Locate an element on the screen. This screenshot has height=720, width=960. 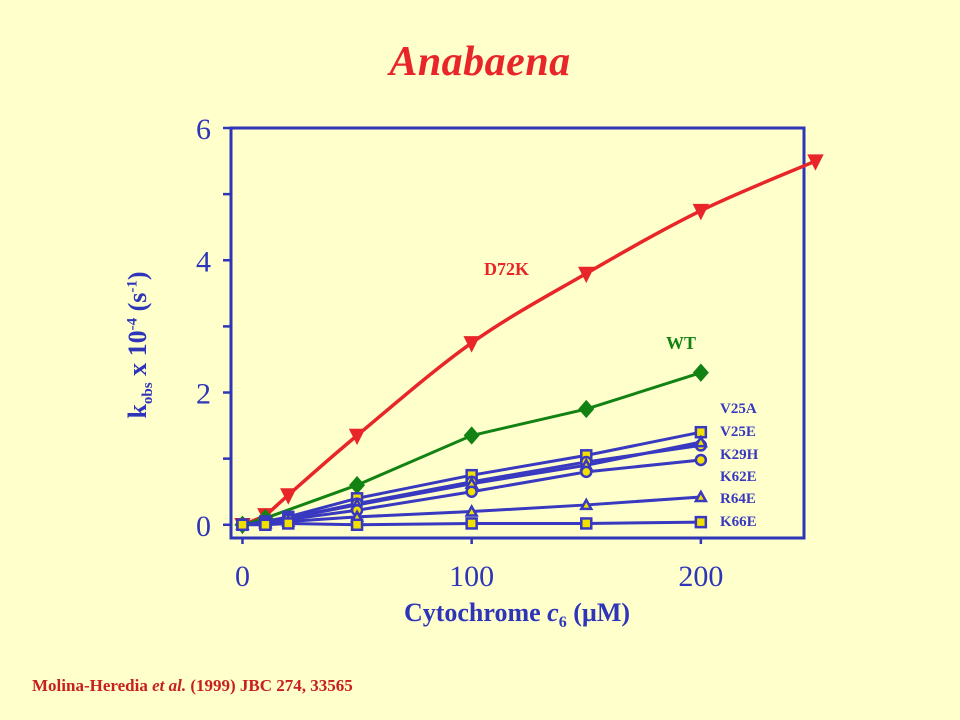
series-label-wt: WT is located at coordinates (681, 343).